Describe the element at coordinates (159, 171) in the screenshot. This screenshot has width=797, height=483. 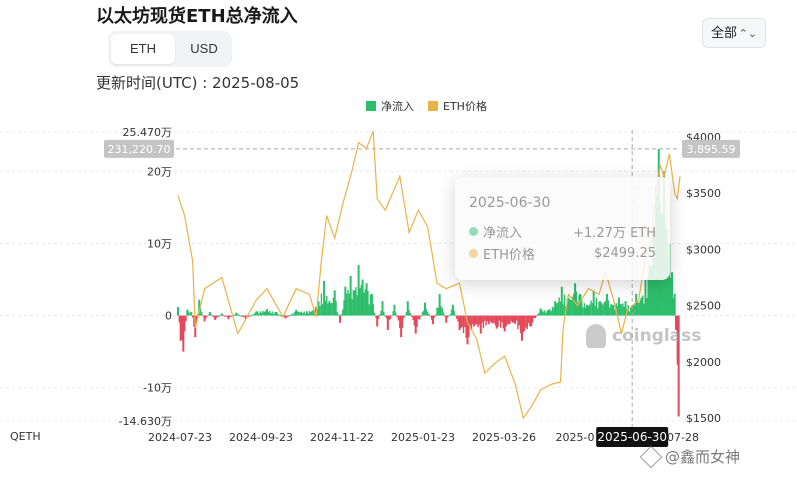
I see `y-left-tick-label: 20万` at that location.